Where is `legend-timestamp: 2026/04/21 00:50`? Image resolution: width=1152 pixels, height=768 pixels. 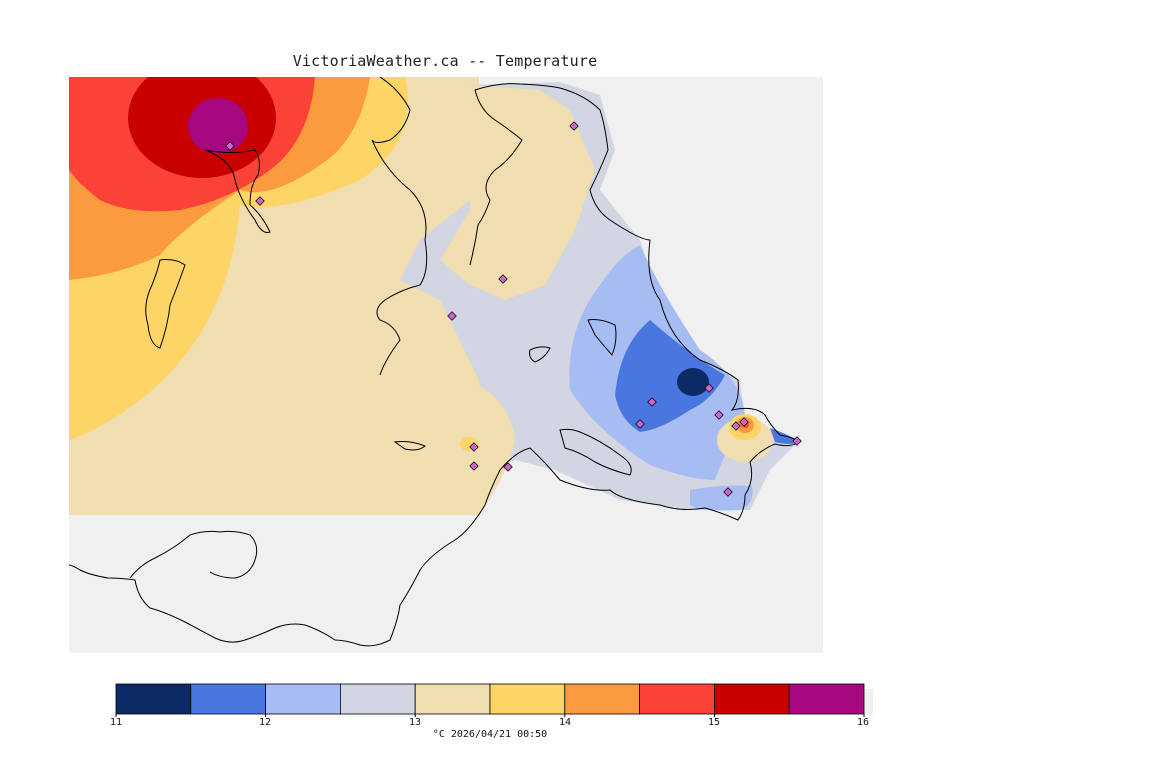
legend-timestamp: 2026/04/21 00:50 is located at coordinates (499, 734).